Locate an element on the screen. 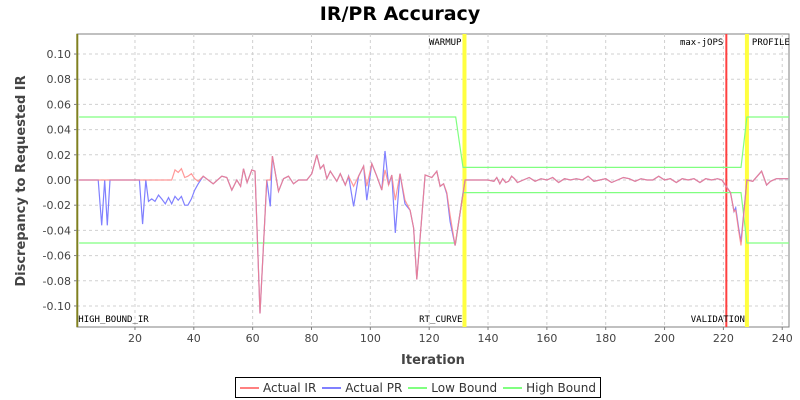 The image size is (800, 400). x-axis-label: Iteration is located at coordinates (433, 360).